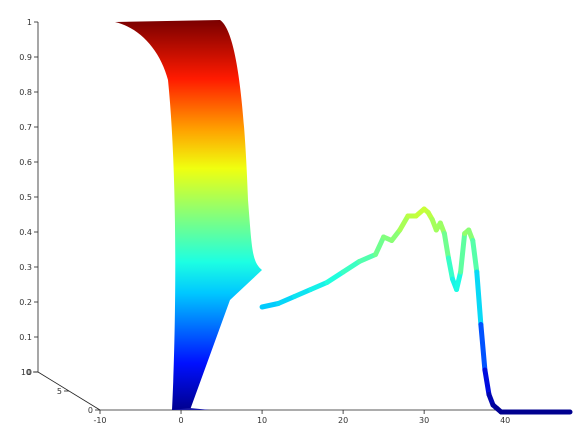 This screenshot has height=425, width=576. Describe the element at coordinates (29, 372) in the screenshot. I see `z-tick-label: 0` at that location.